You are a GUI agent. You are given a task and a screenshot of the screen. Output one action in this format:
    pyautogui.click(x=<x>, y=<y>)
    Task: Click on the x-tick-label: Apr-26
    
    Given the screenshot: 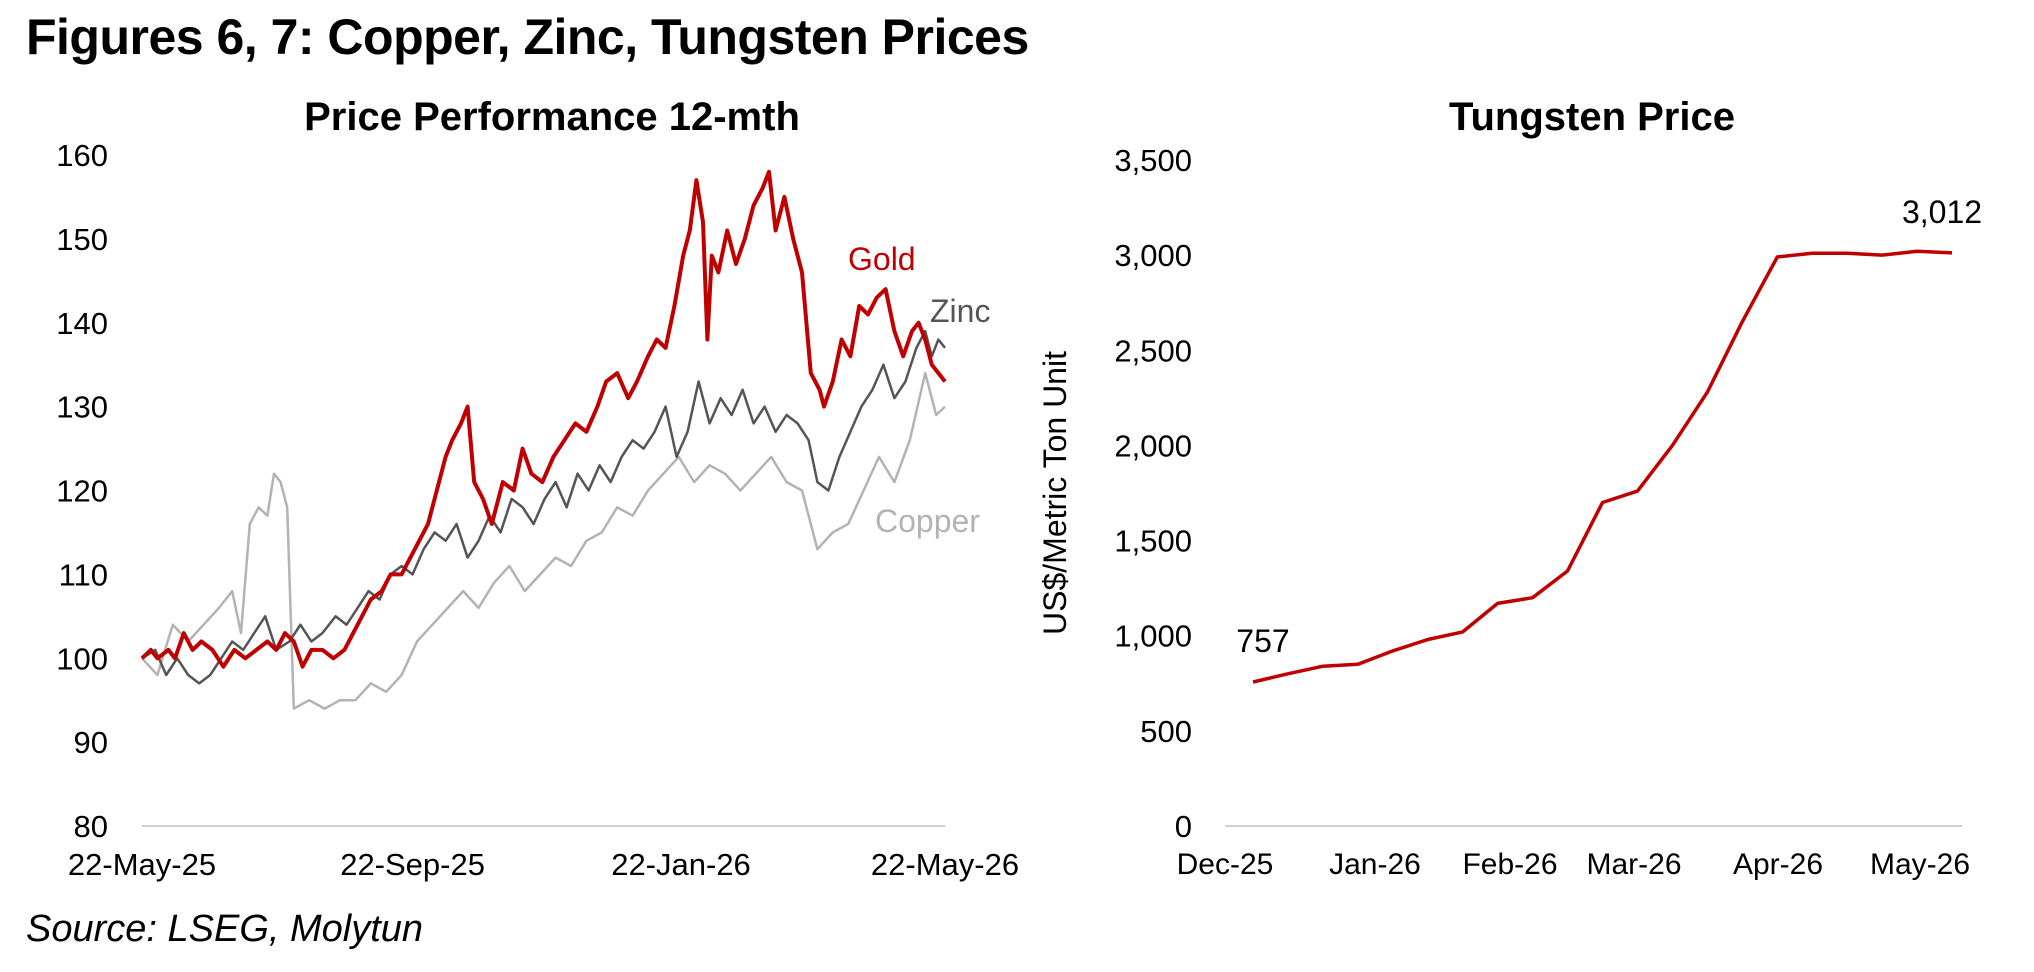 What is the action you would take?
    pyautogui.click(x=1778, y=864)
    